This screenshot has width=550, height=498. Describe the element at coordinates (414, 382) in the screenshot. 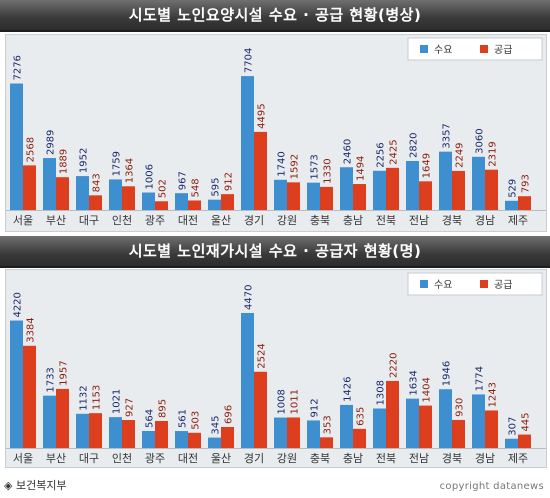

I see `data-label: 1634` at that location.